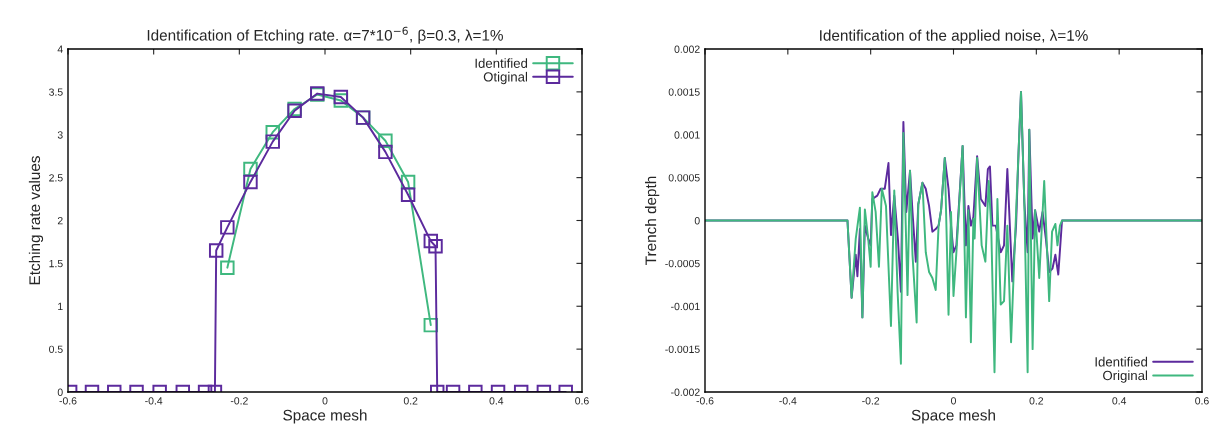  Describe the element at coordinates (60, 221) in the screenshot. I see `y-tick-label: 2` at that location.